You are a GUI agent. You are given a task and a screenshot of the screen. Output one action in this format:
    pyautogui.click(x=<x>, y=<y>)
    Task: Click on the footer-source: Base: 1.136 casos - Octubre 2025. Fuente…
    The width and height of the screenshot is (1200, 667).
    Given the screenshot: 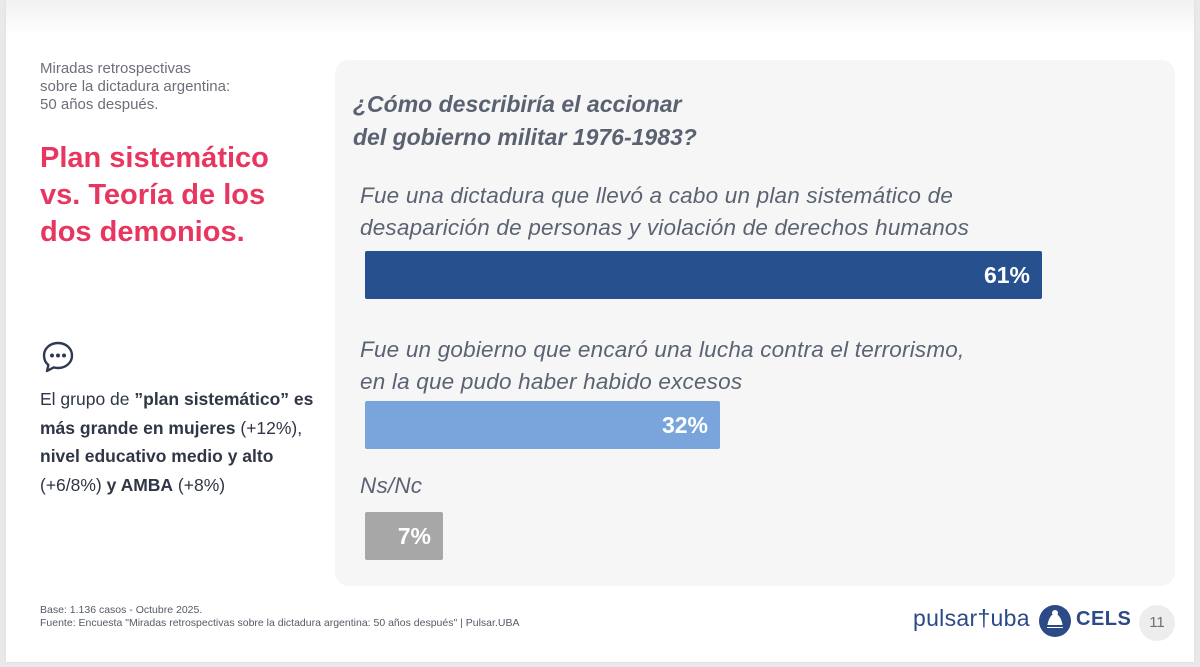 What is the action you would take?
    pyautogui.click(x=390, y=617)
    